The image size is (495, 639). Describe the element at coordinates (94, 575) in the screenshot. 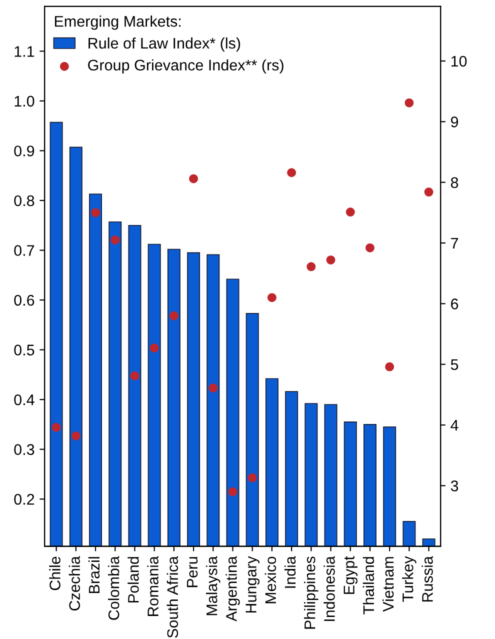

I see `x-tick-label: Brazil` at that location.